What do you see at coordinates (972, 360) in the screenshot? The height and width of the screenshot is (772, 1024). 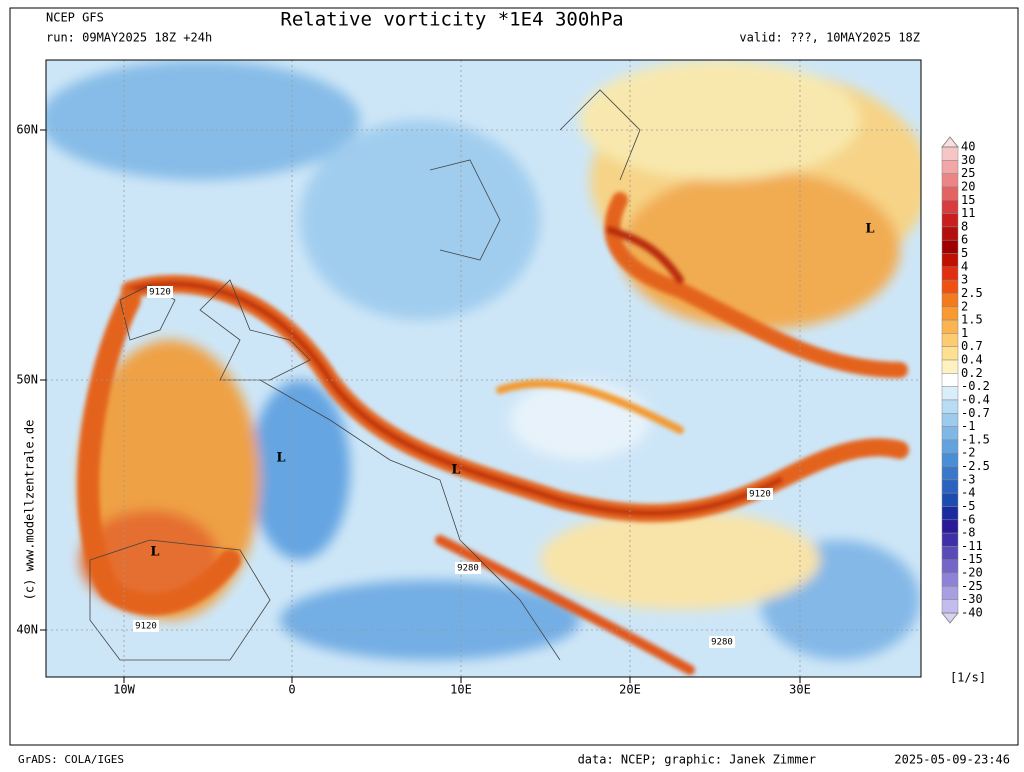 I see `legend-label: 0.4` at bounding box center [972, 360].